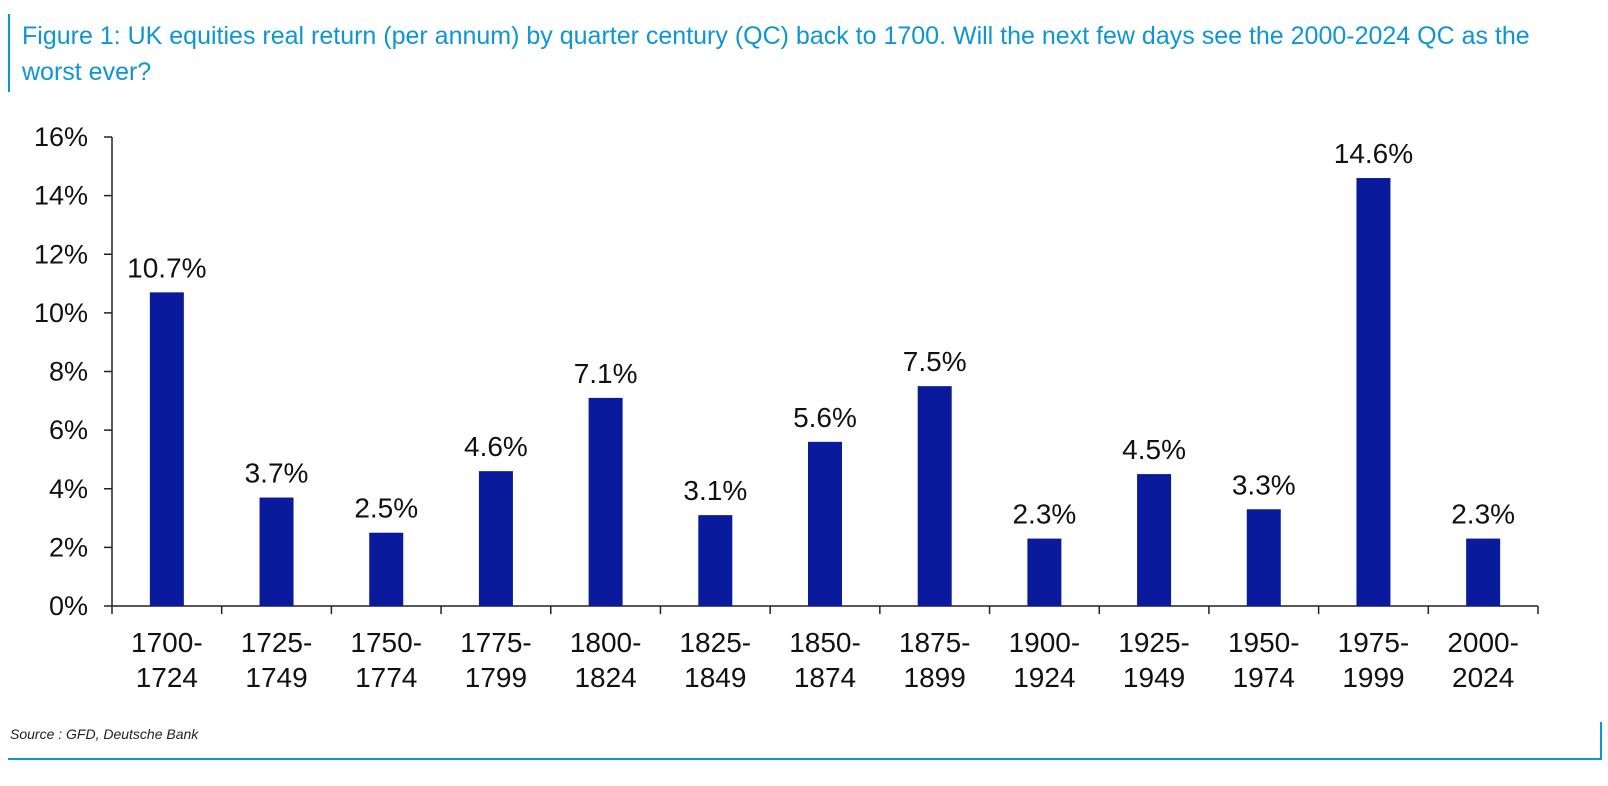 This screenshot has height=786, width=1608. I want to click on bar-value-label: 3.3%, so click(1264, 484).